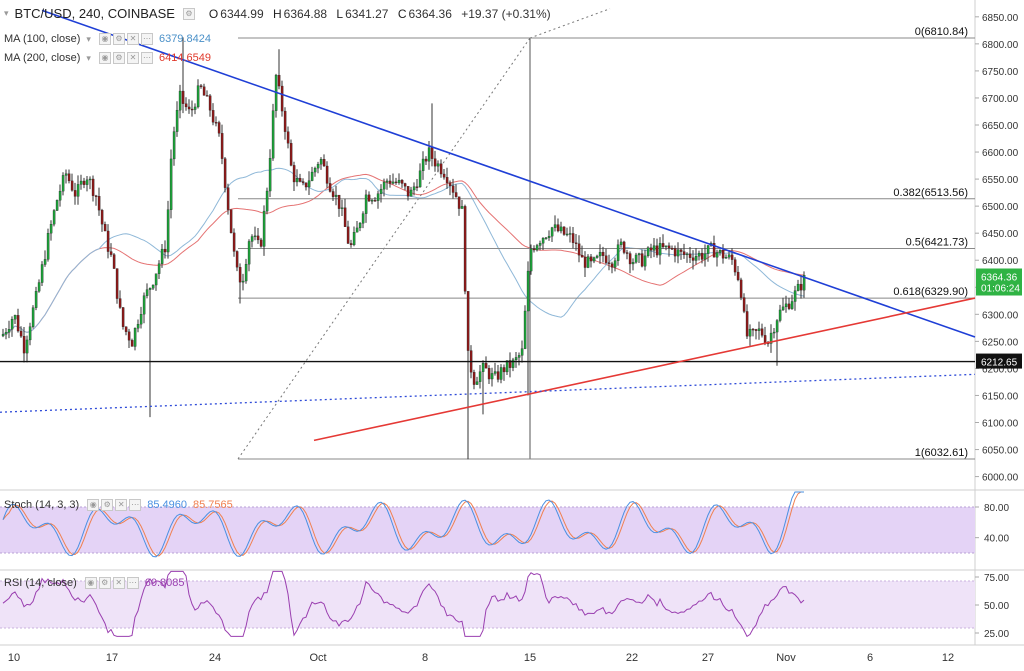 Image resolution: width=1024 pixels, height=671 pixels. I want to click on last-price-tag, so click(999, 282).